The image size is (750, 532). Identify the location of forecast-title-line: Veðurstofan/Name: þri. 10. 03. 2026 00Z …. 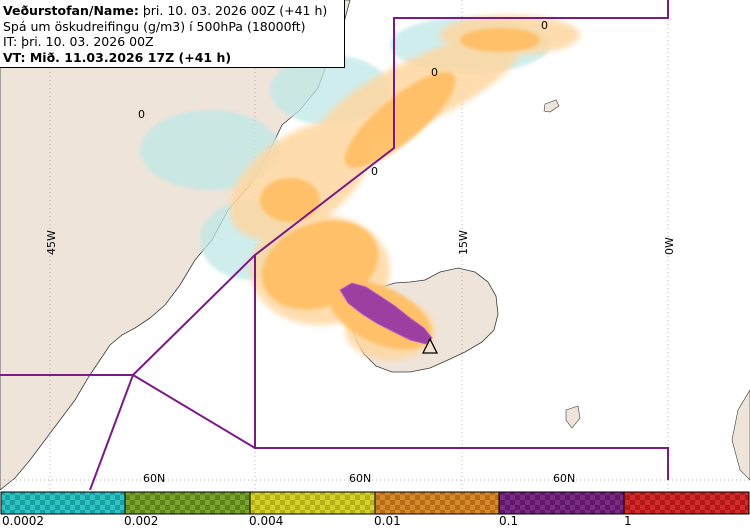
(173, 11).